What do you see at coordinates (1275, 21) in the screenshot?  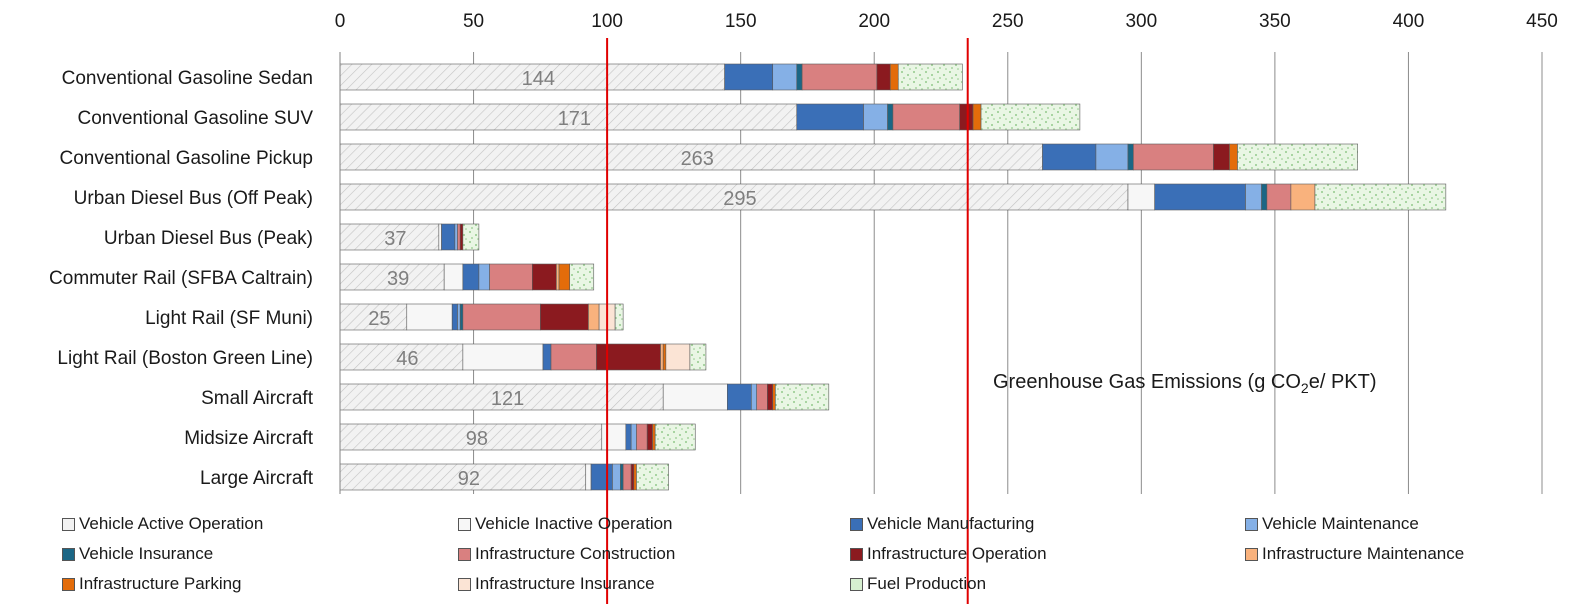 I see `x-tick-label: 350` at bounding box center [1275, 21].